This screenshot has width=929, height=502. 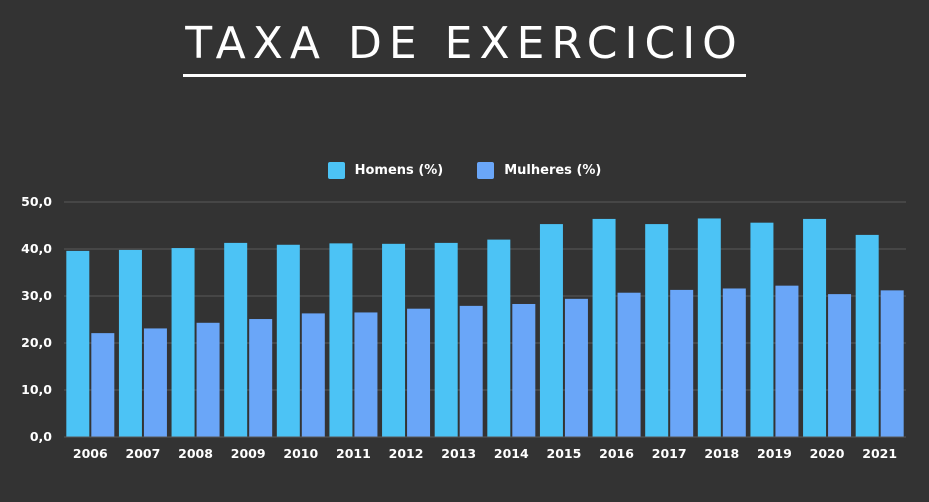 I want to click on chart-title-wrap: TAXA DE EXERCICIO, so click(x=464, y=47).